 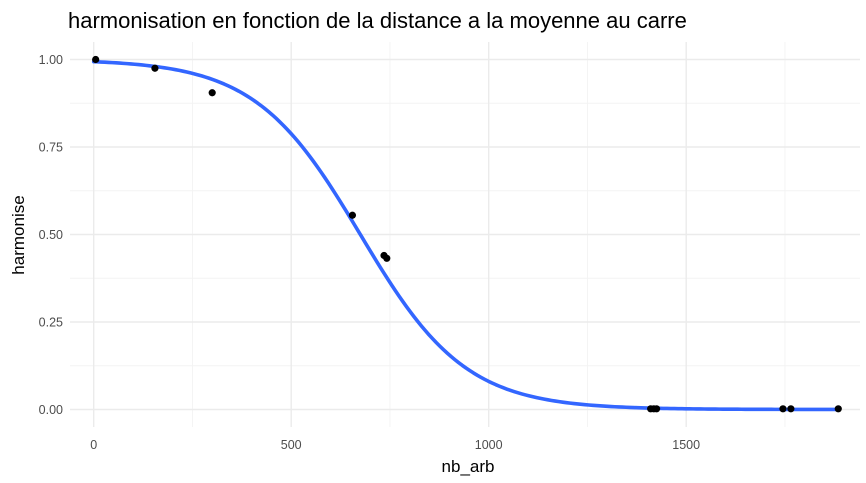 What do you see at coordinates (51, 60) in the screenshot?
I see `y-tick-label: 1.00` at bounding box center [51, 60].